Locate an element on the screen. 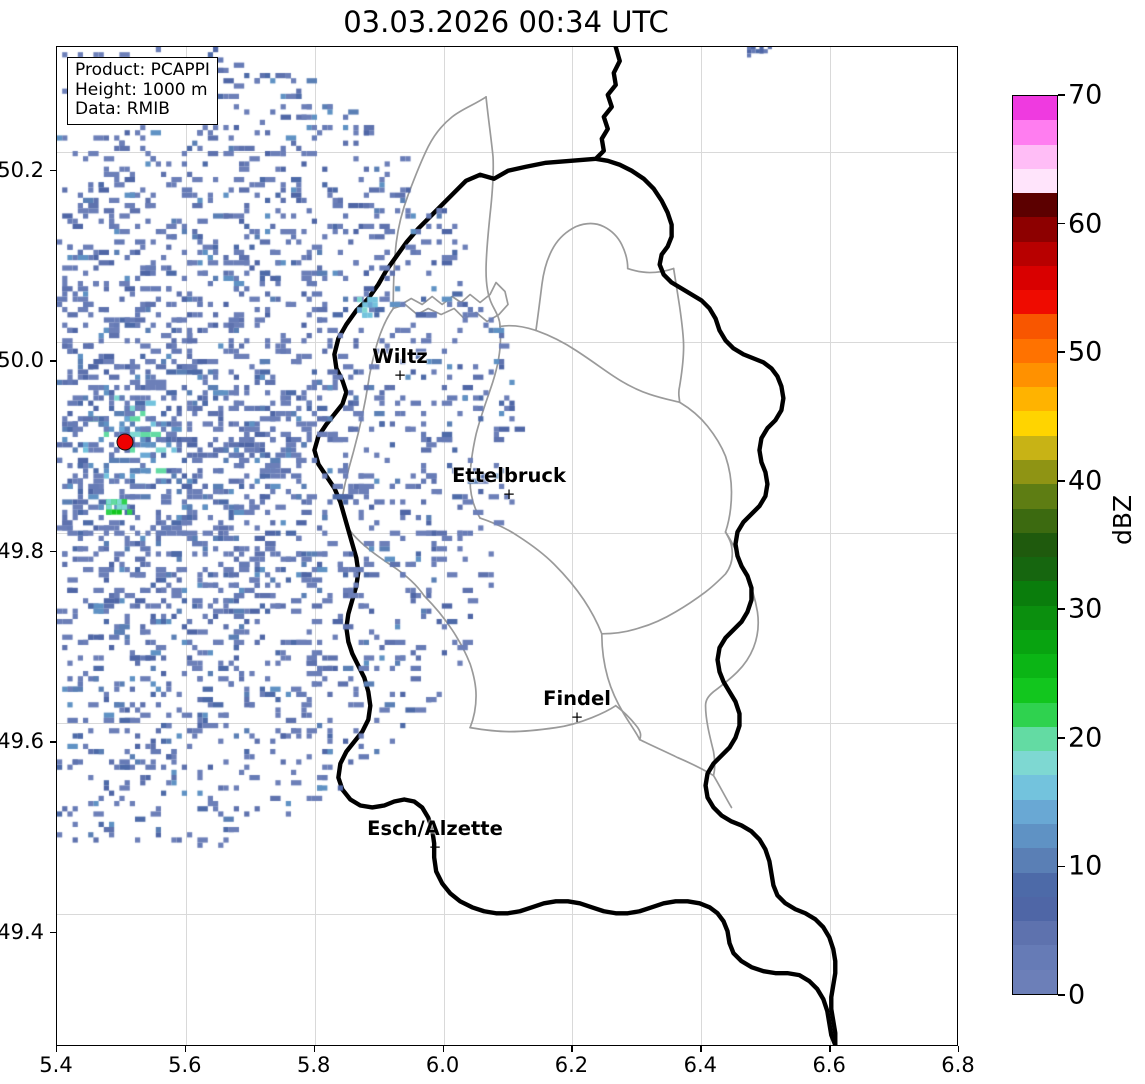 This screenshot has height=1084, width=1145. x-tick-label: 6.8 is located at coordinates (958, 1065).